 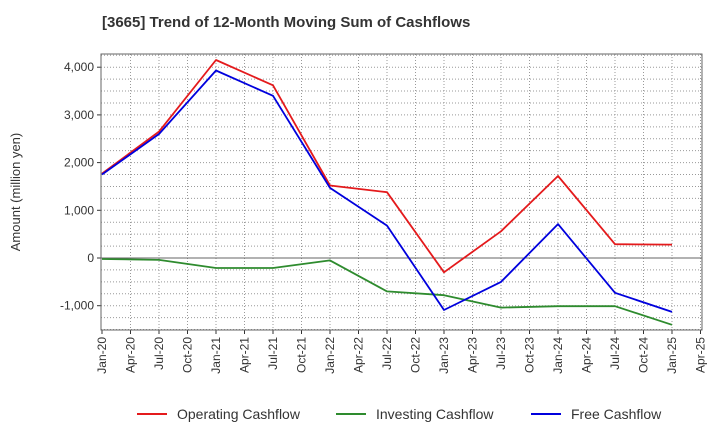 I want to click on x-tick: Jan-22, so click(x=330, y=352).